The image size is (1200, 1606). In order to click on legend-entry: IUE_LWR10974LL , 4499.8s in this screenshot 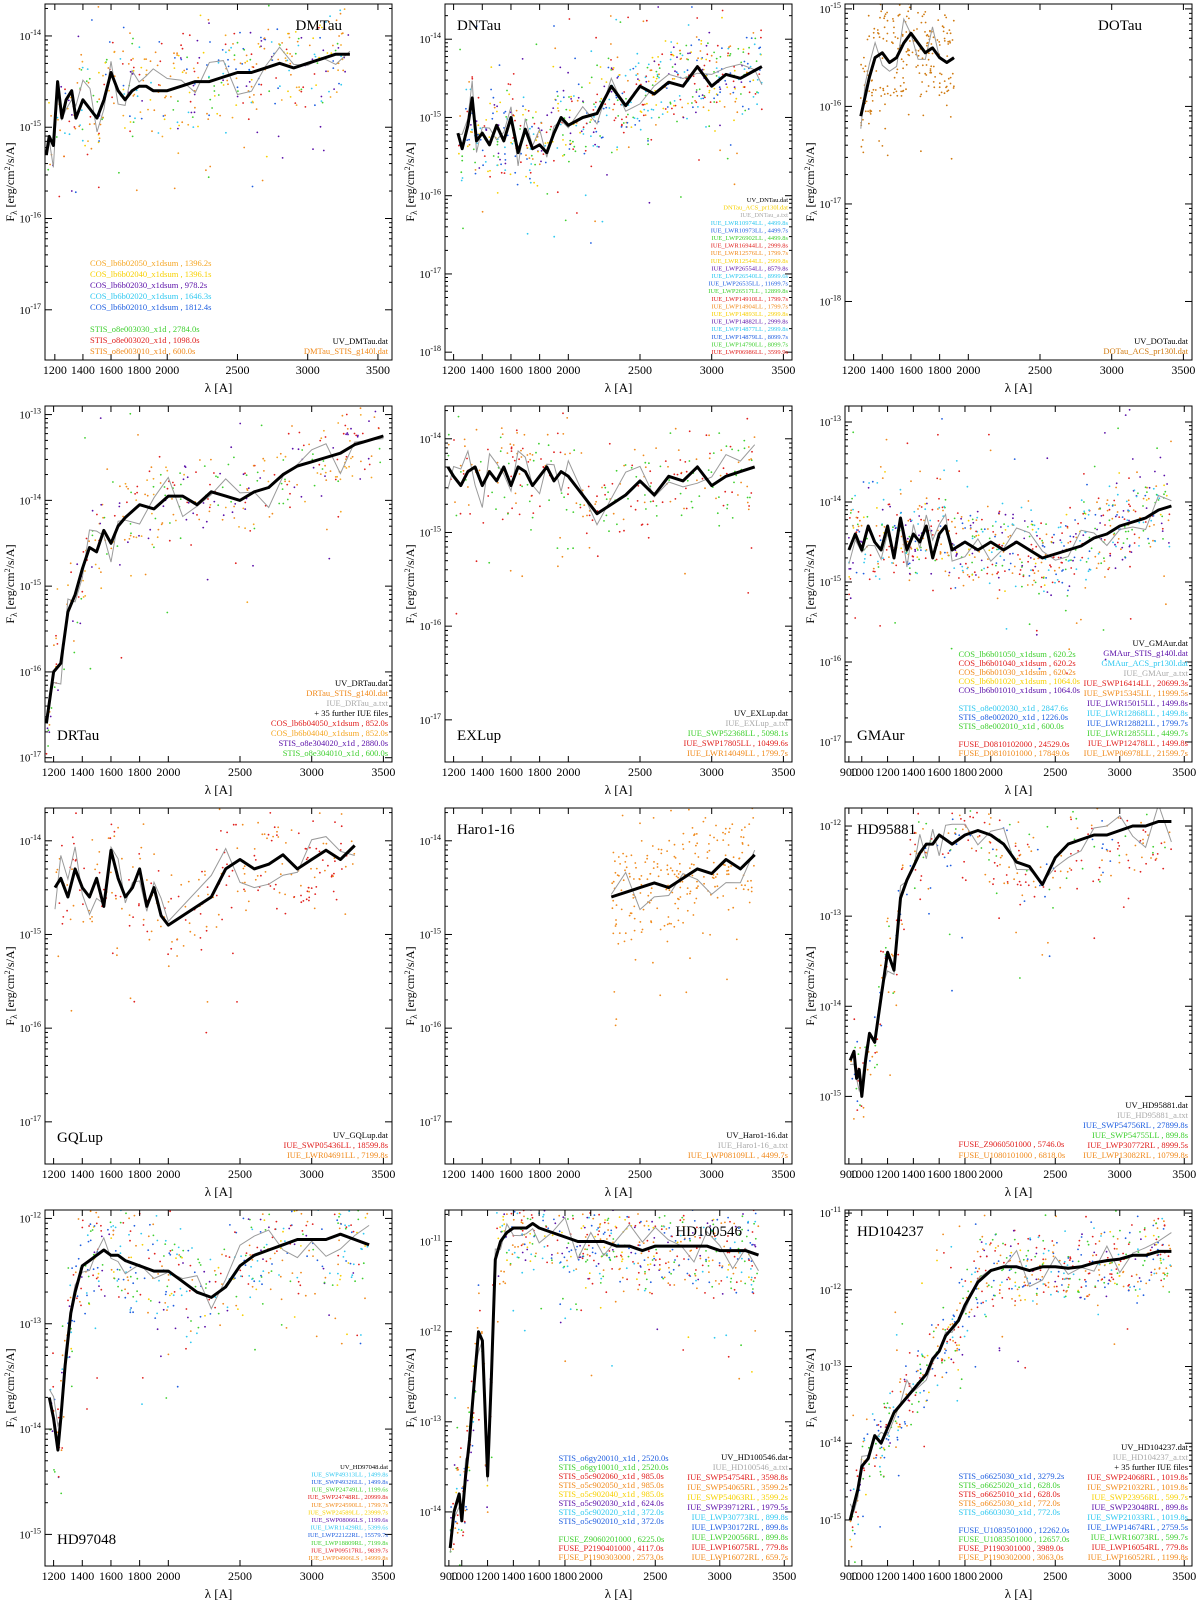, I will do `click(750, 223)`.